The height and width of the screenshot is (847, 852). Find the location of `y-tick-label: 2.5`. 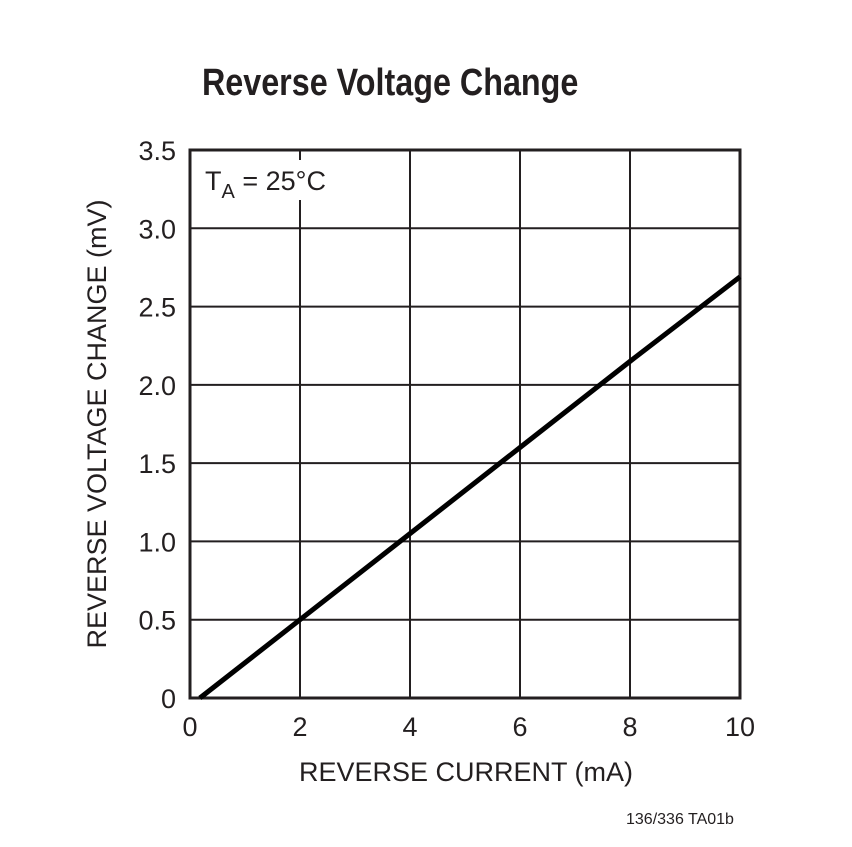

y-tick-label: 2.5 is located at coordinates (157, 308).